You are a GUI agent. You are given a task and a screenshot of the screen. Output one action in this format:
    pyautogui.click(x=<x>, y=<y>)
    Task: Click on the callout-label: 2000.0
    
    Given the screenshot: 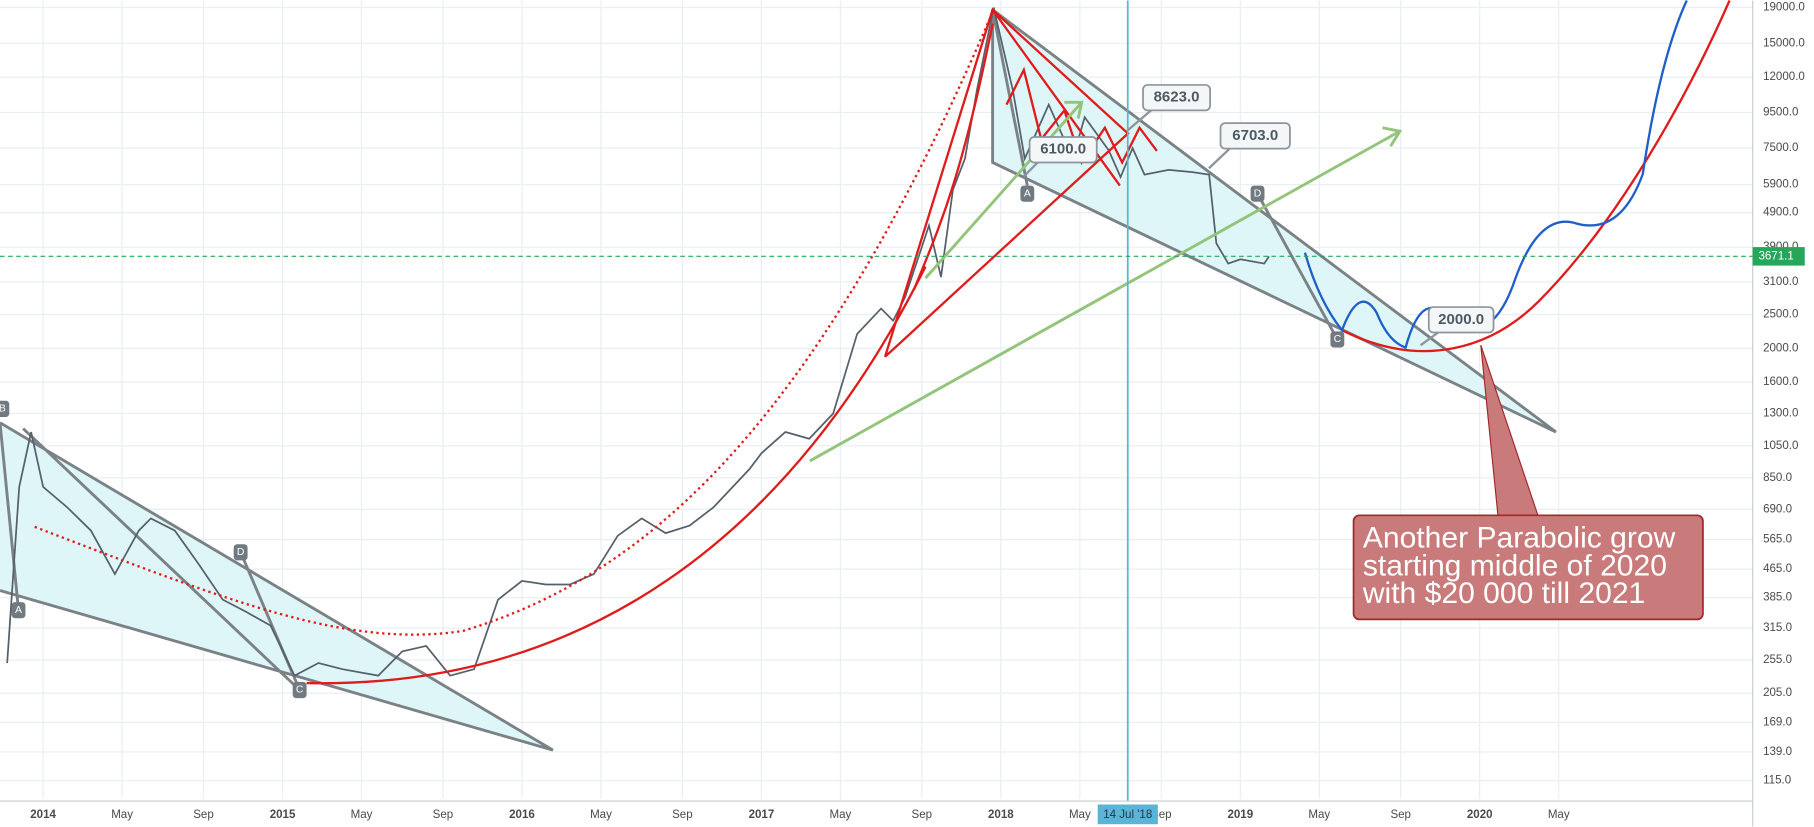 What is the action you would take?
    pyautogui.click(x=1461, y=319)
    